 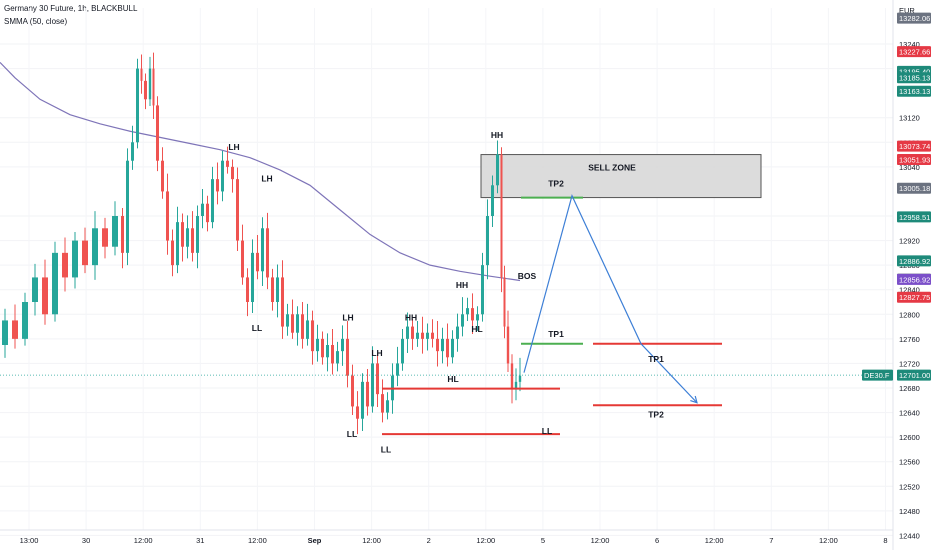 What do you see at coordinates (497, 135) in the screenshot?
I see `annotation-0: HH` at bounding box center [497, 135].